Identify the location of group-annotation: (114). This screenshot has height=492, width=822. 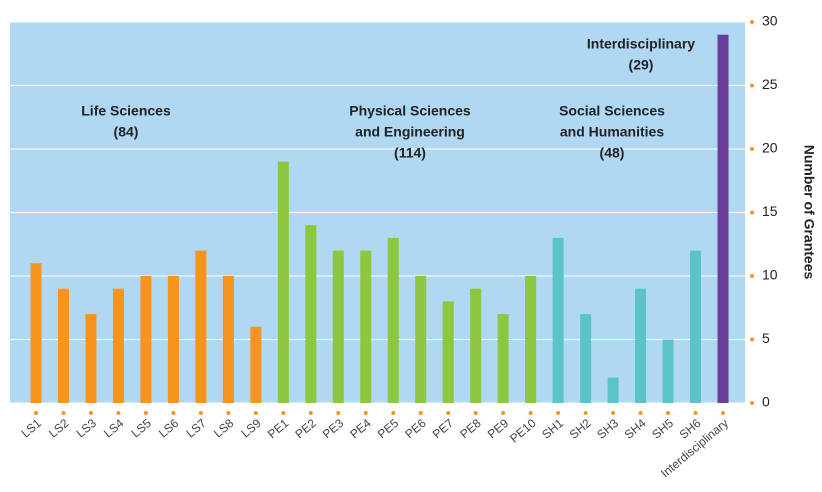
(410, 153).